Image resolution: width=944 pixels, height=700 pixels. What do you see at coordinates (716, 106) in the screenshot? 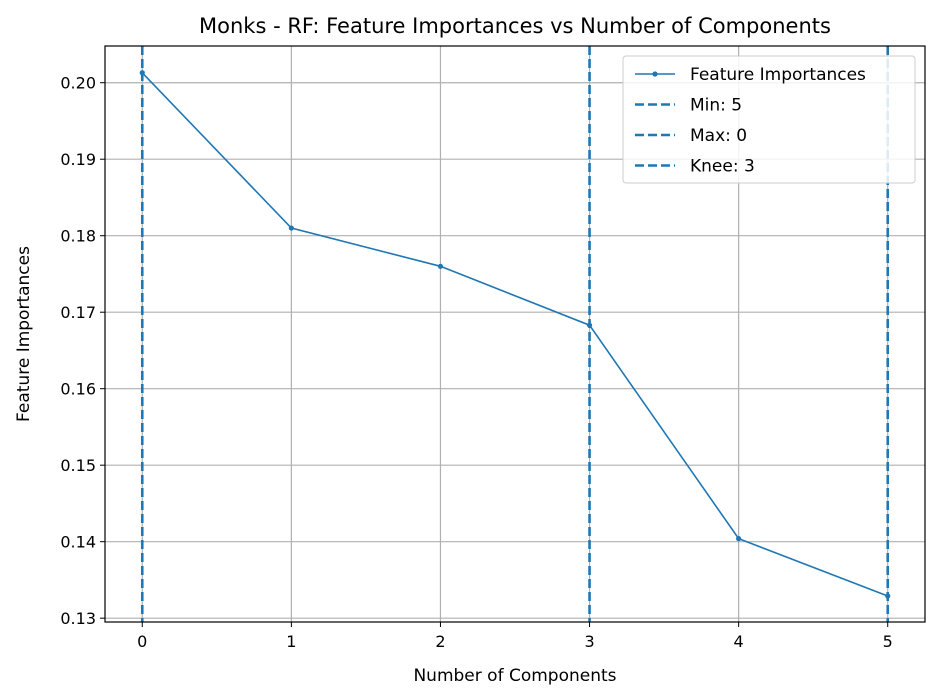
I see `legend-label: Min: 5` at bounding box center [716, 106].